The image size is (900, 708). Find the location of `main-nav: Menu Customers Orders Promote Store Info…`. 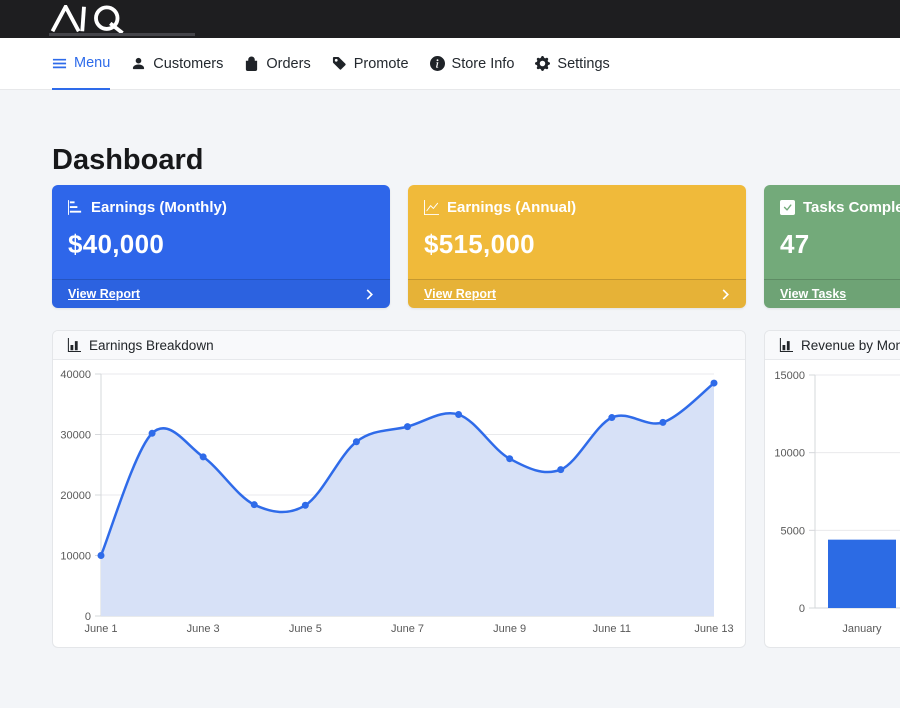

main-nav: Menu Customers Orders Promote Store Info… is located at coordinates (450, 64).